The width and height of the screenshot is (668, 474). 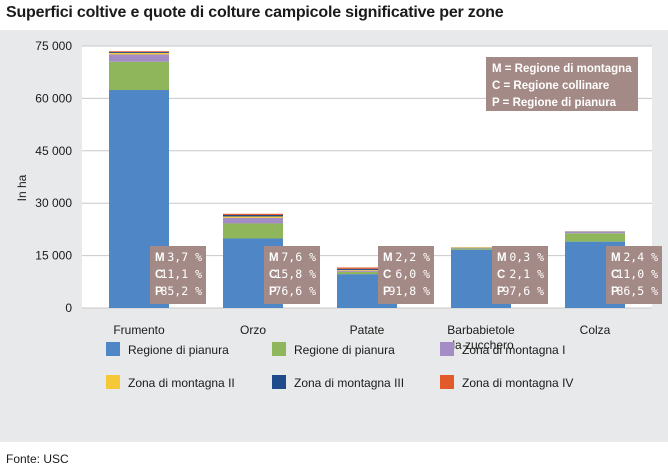 I want to click on y-tick-label: 0, so click(x=68, y=308).